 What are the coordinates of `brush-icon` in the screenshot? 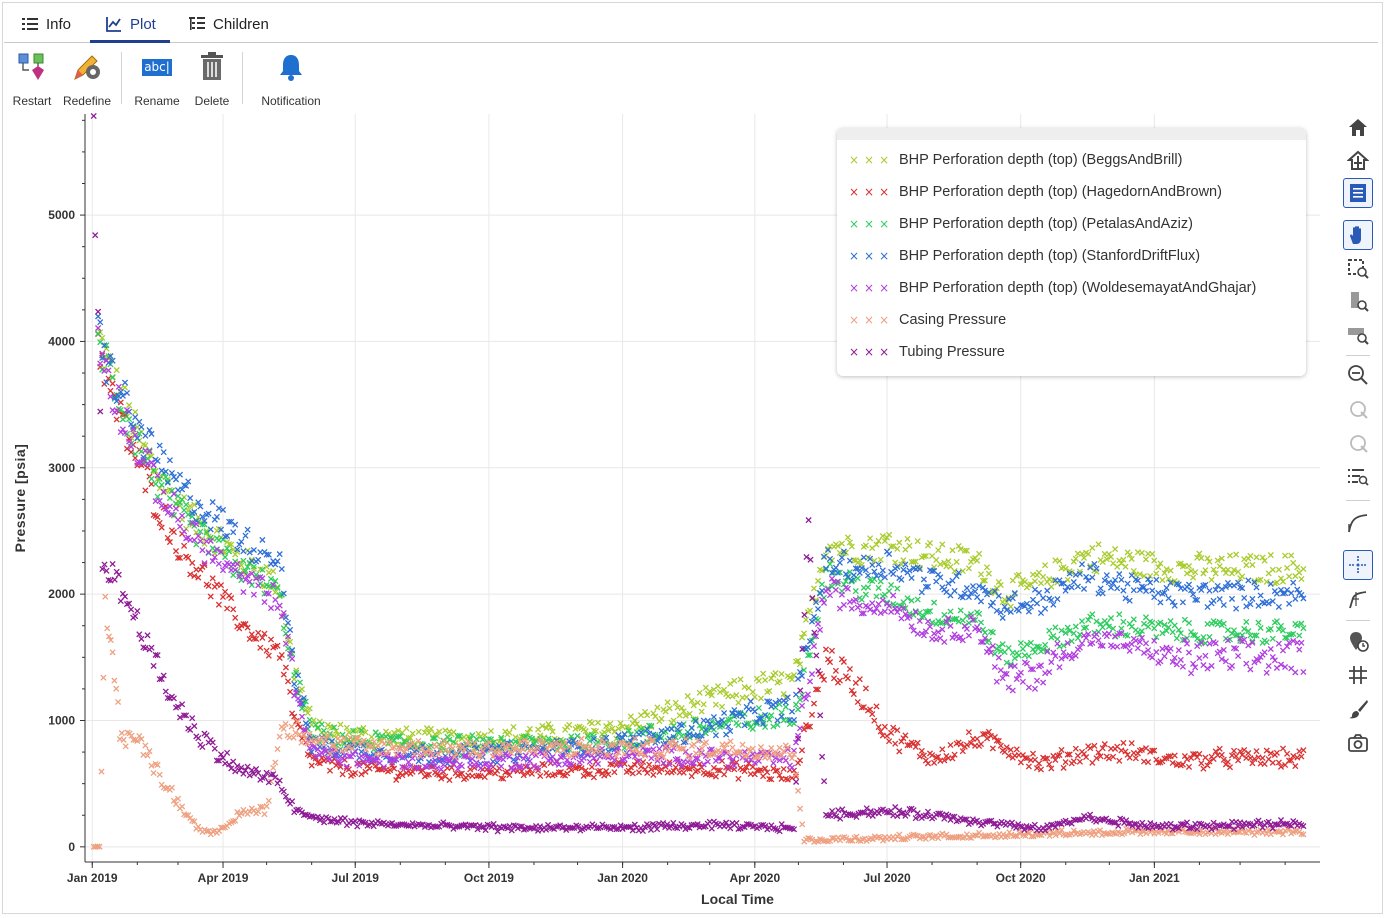 It's located at (1358, 709).